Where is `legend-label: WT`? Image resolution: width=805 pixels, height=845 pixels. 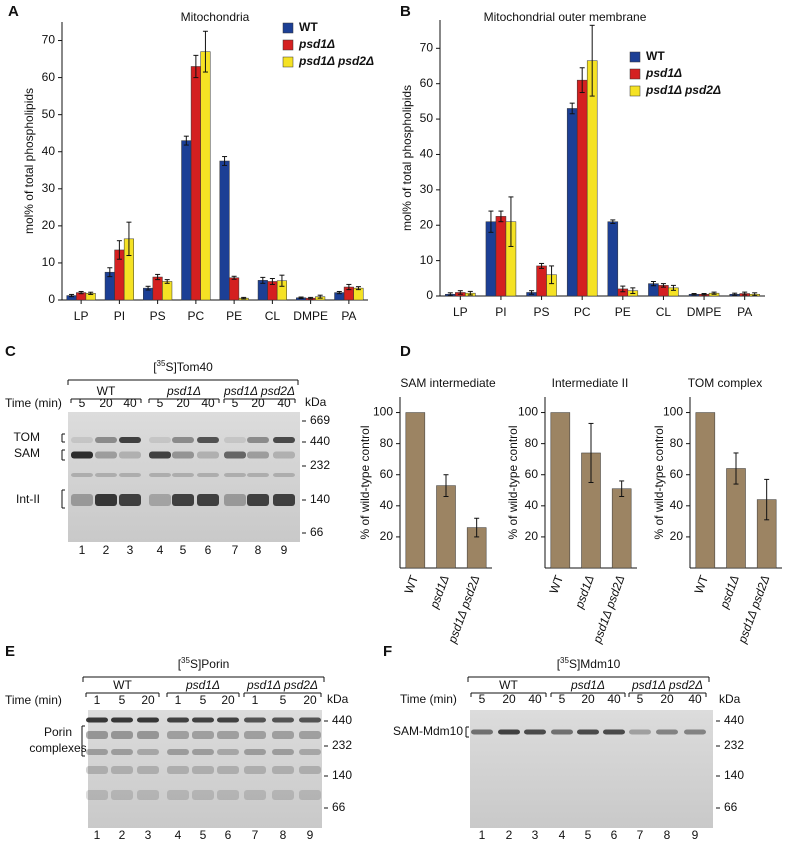
legend-label: WT is located at coordinates (308, 27).